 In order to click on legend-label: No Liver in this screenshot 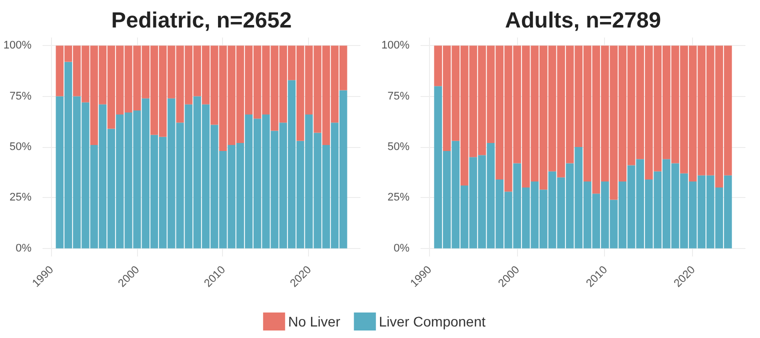, I will do `click(314, 322)`.